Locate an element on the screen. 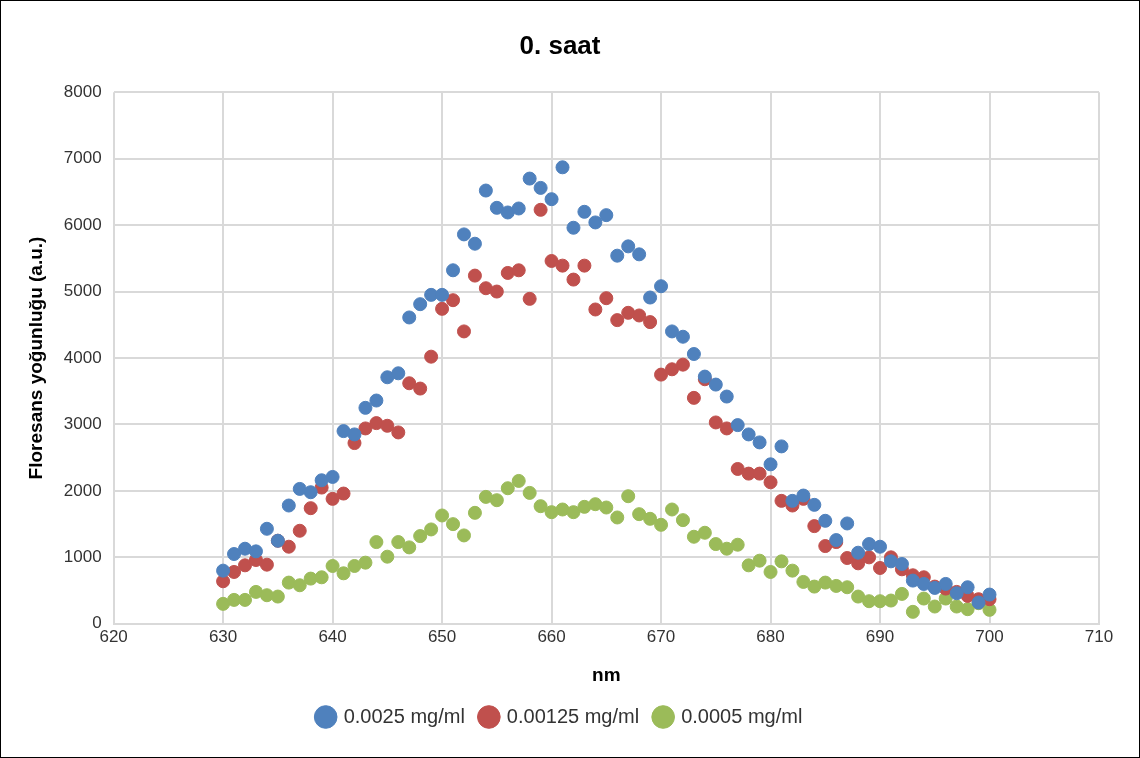 Image resolution: width=1140 pixels, height=758 pixels. x-tick-label: 640 is located at coordinates (332, 636).